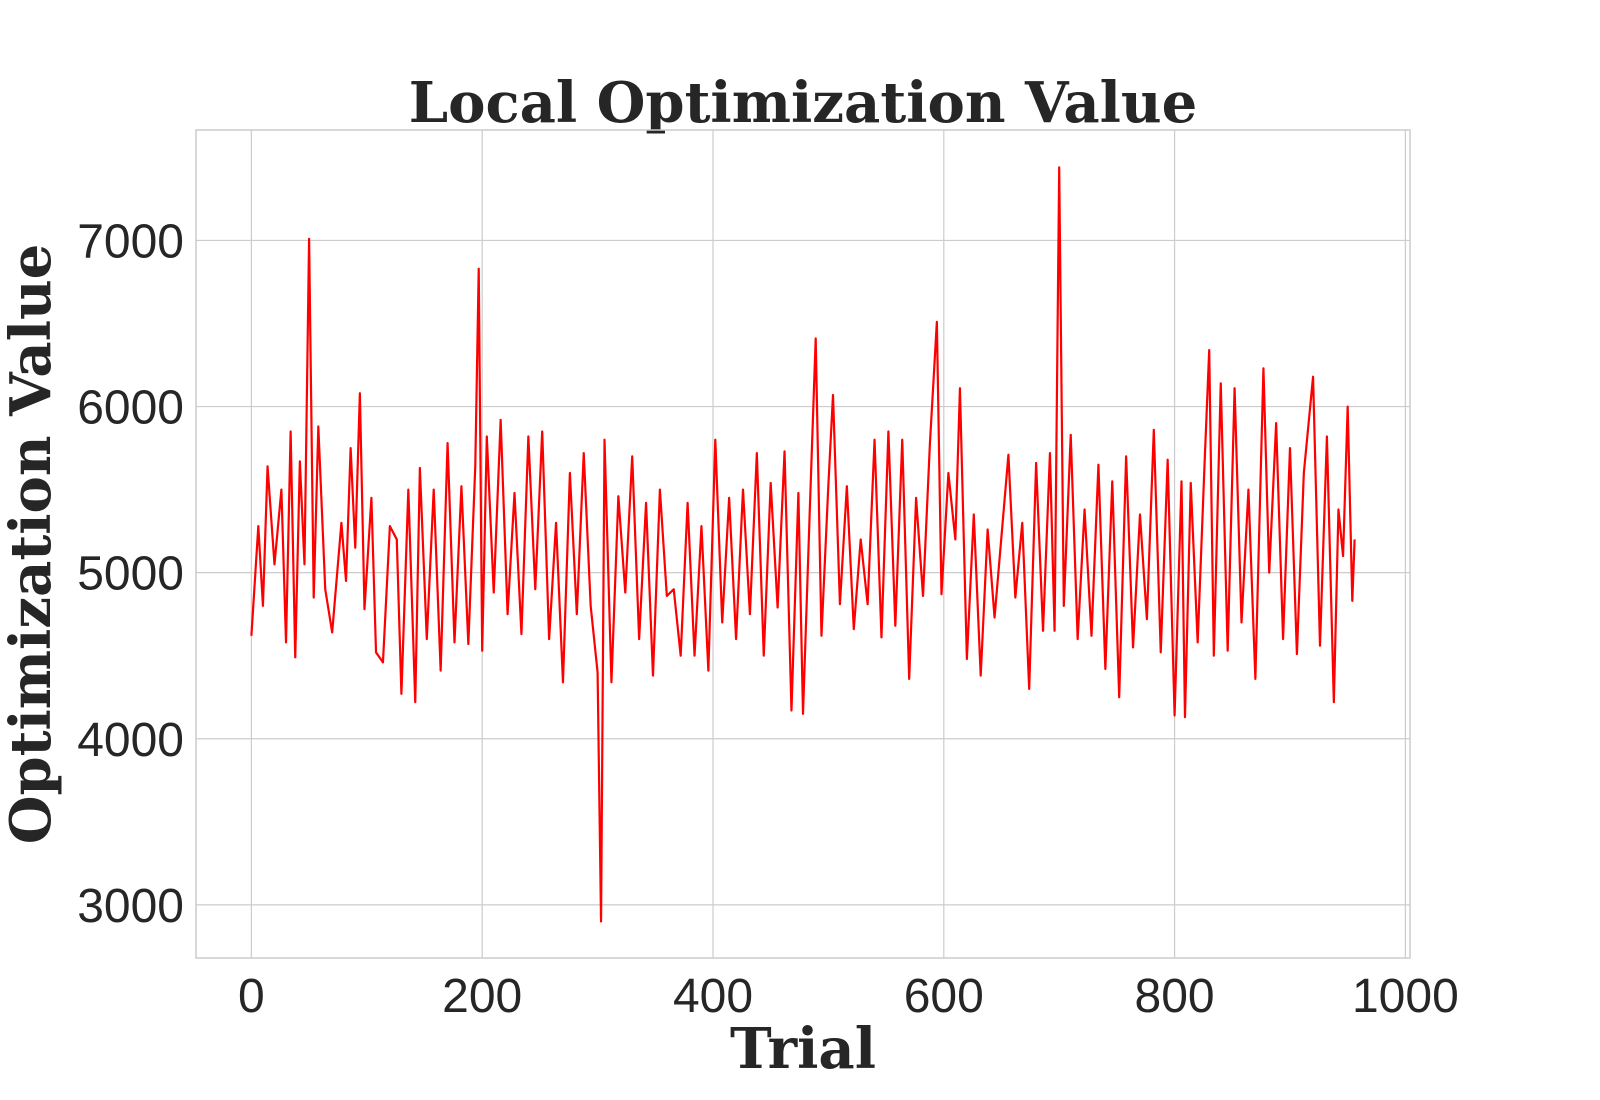 This screenshot has height=1100, width=1600. What do you see at coordinates (482, 996) in the screenshot?
I see `x-tick-label: 200` at bounding box center [482, 996].